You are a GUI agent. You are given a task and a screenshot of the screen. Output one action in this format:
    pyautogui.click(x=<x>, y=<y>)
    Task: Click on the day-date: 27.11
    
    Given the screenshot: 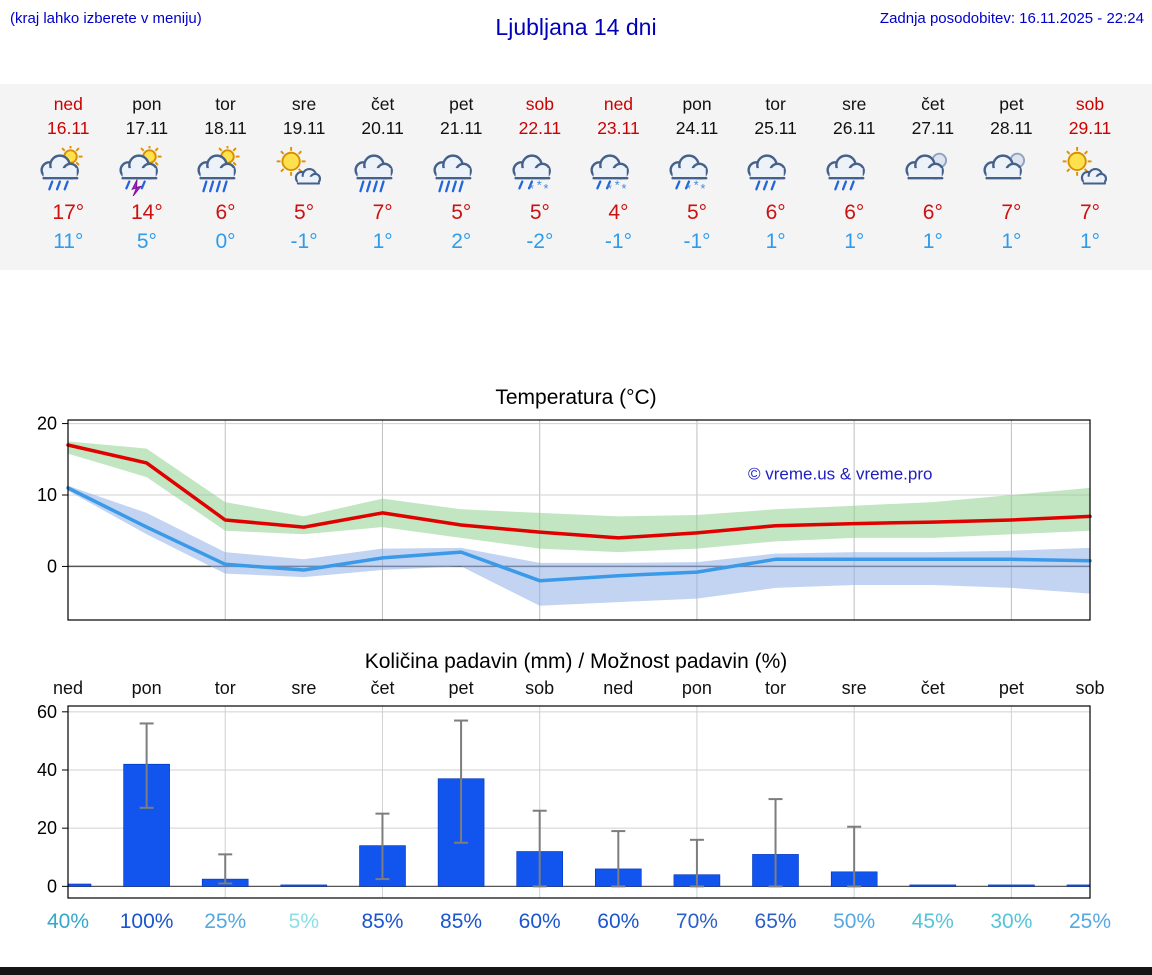 What is the action you would take?
    pyautogui.click(x=933, y=128)
    